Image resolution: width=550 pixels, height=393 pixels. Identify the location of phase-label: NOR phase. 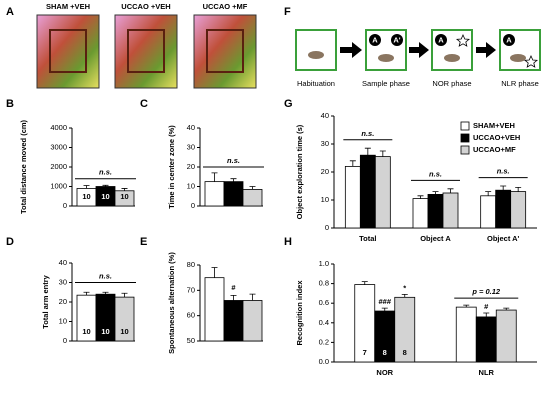
(451, 83).